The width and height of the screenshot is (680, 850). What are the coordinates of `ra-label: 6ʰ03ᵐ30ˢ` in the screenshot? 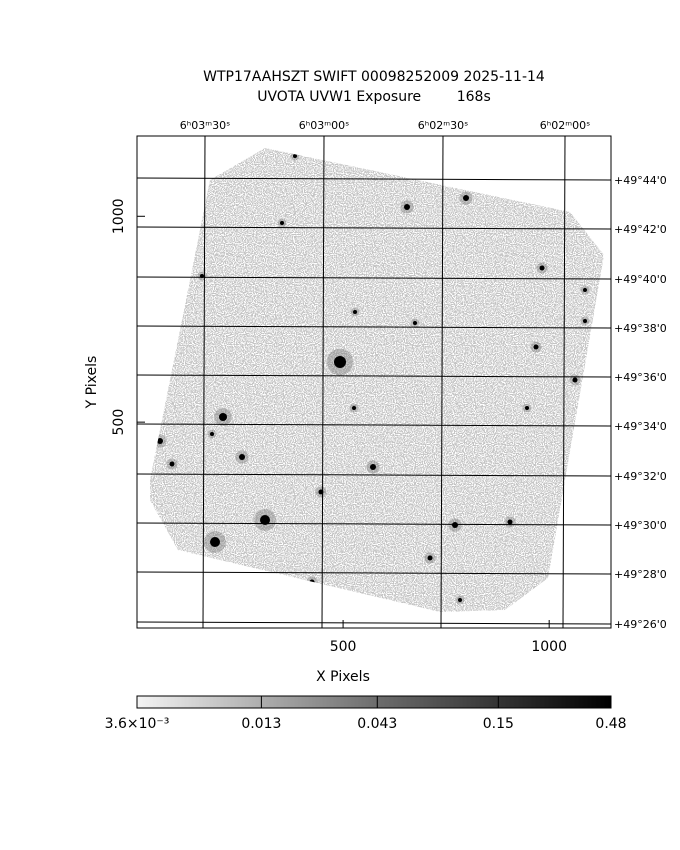 It's located at (205, 125).